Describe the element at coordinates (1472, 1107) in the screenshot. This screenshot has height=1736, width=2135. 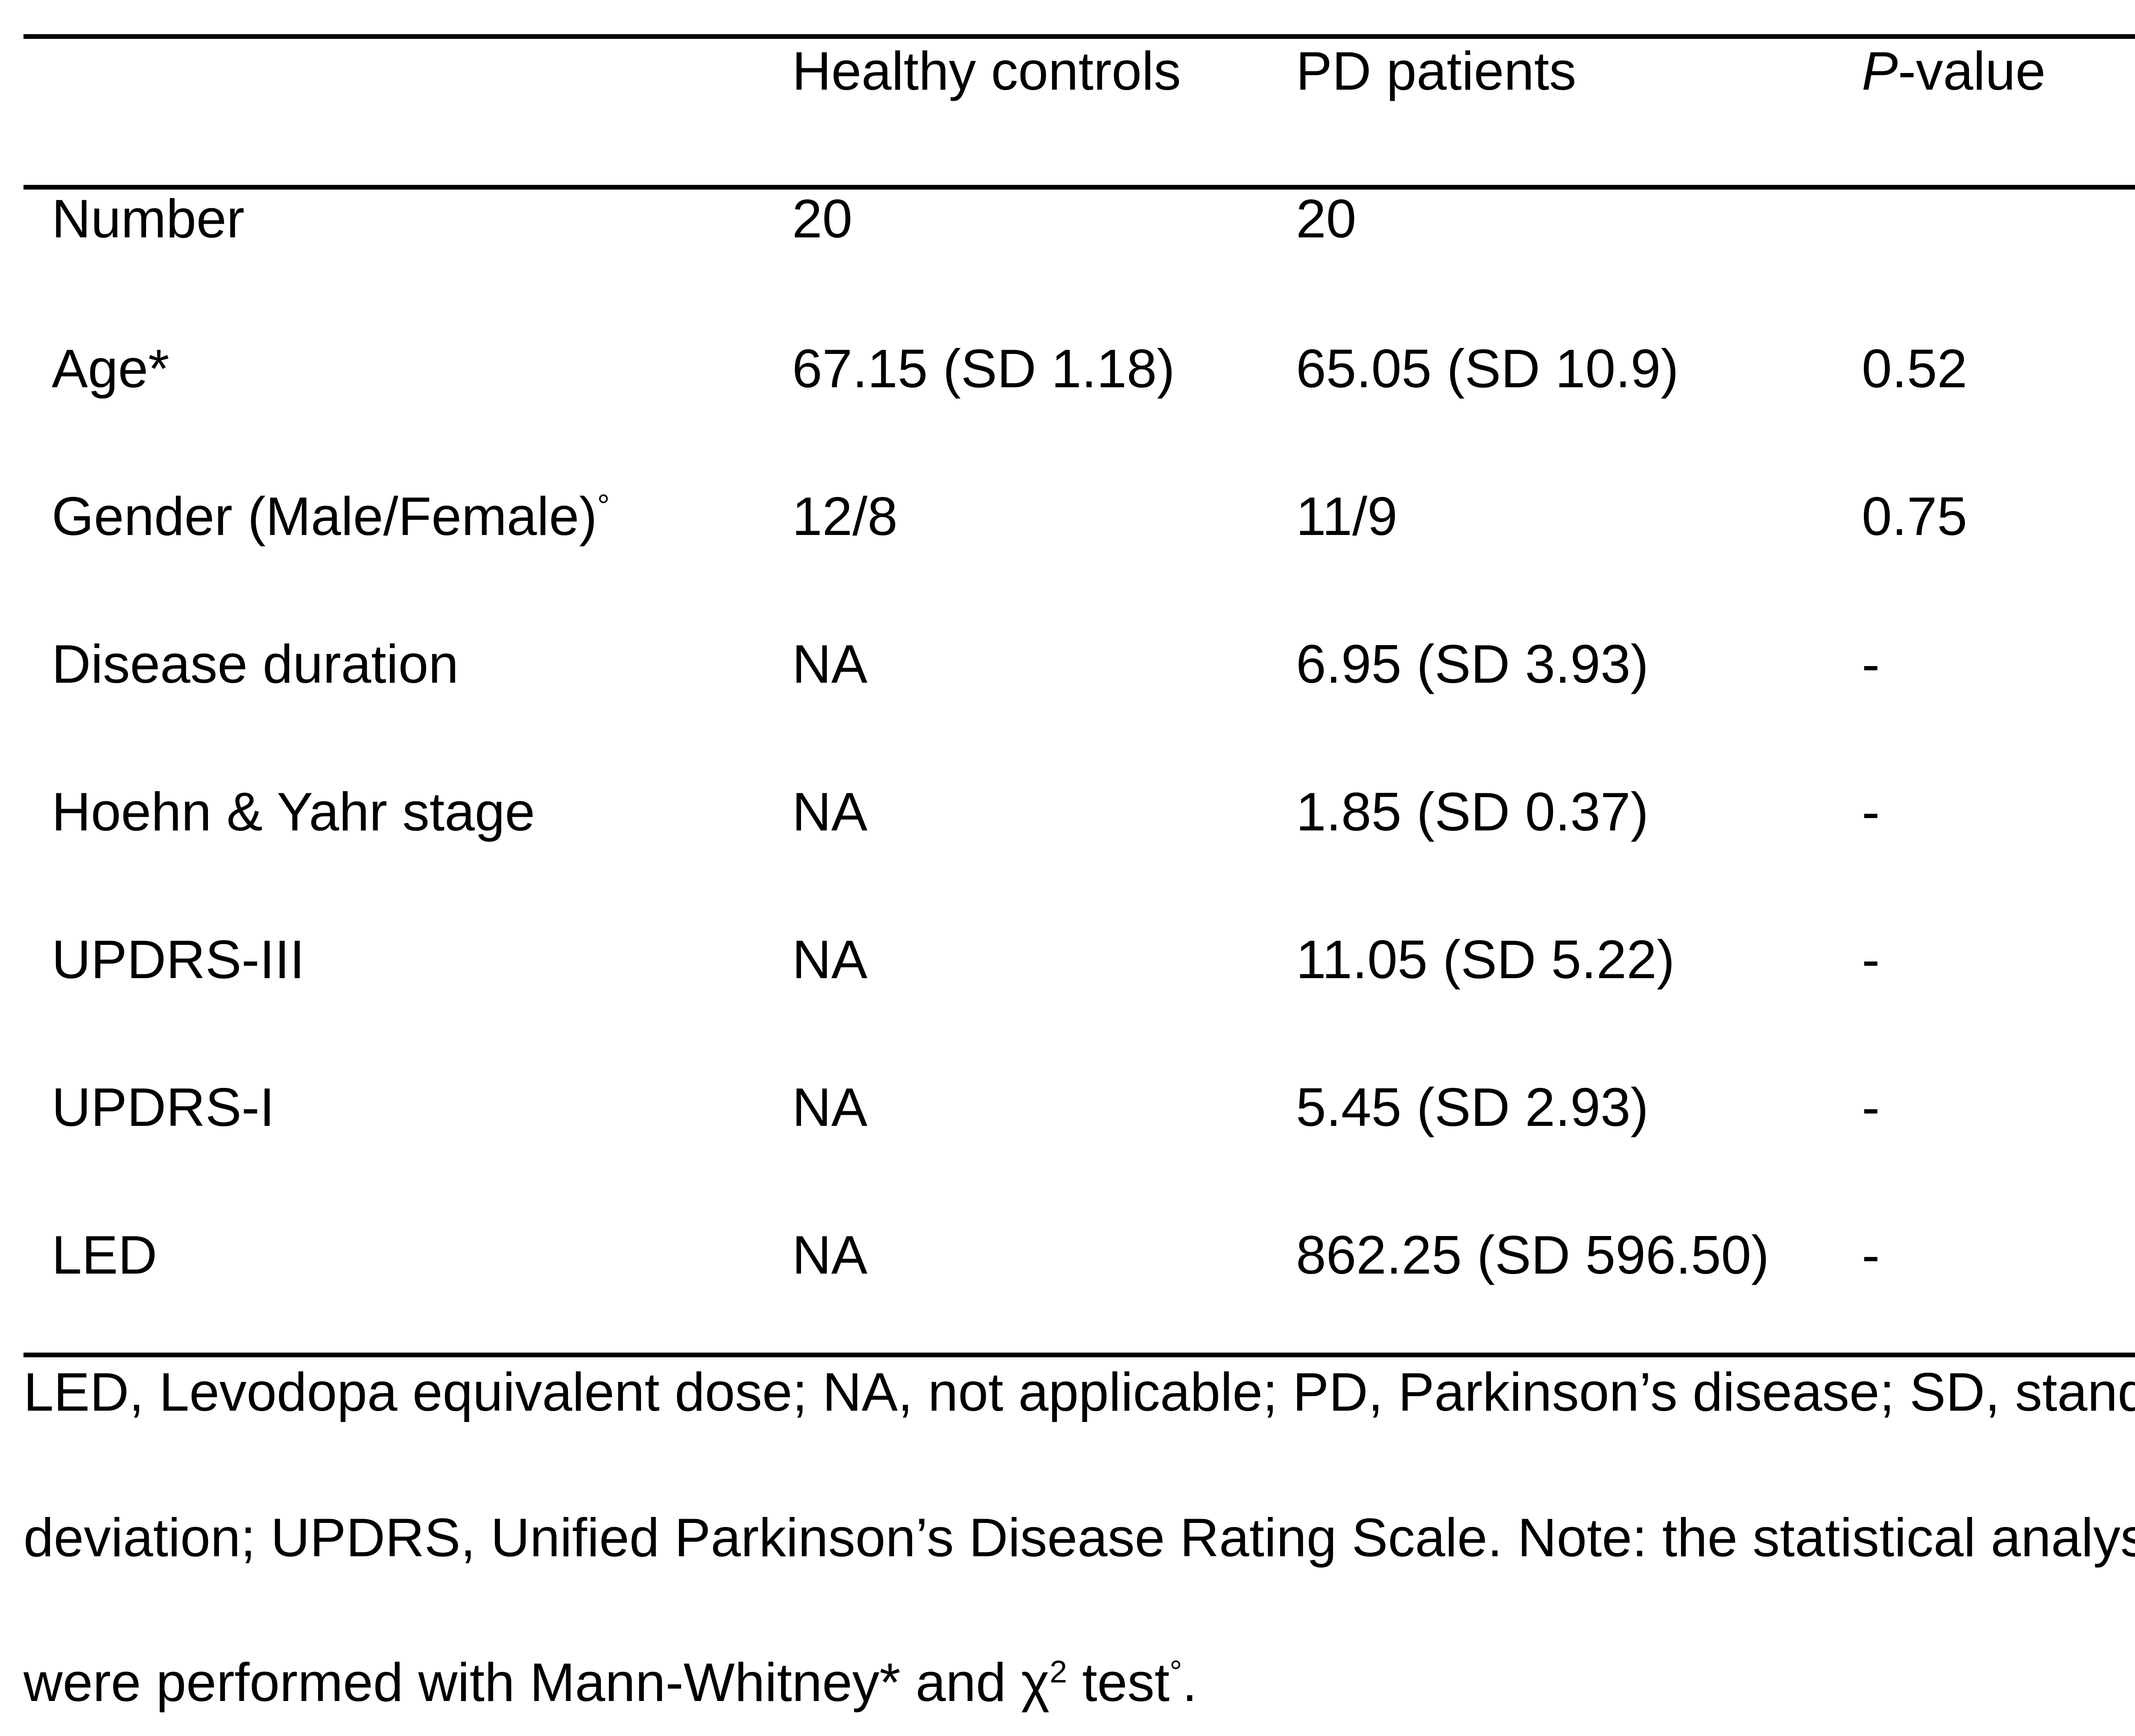
I see `pd-patients-value: 5.45 (SD 2.93)` at that location.